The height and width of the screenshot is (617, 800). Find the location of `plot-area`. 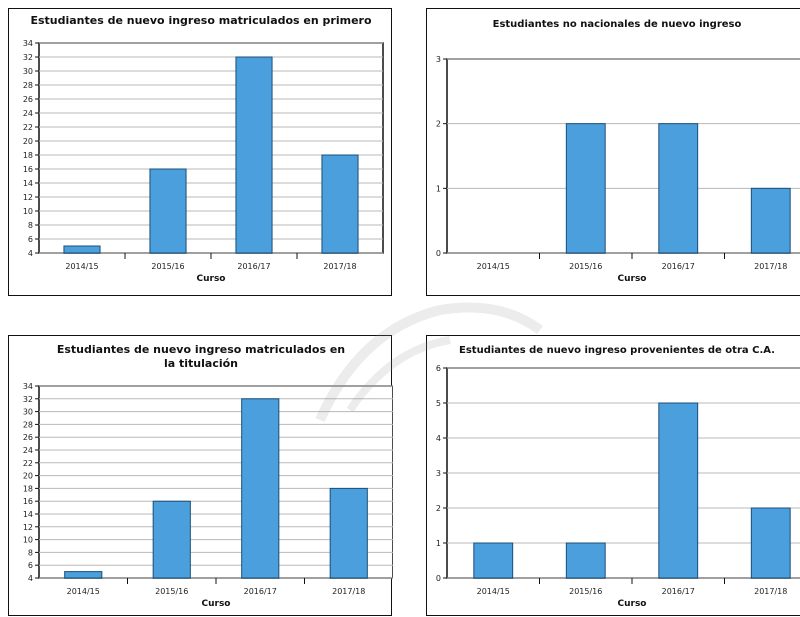

plot-area is located at coordinates (623, 156).